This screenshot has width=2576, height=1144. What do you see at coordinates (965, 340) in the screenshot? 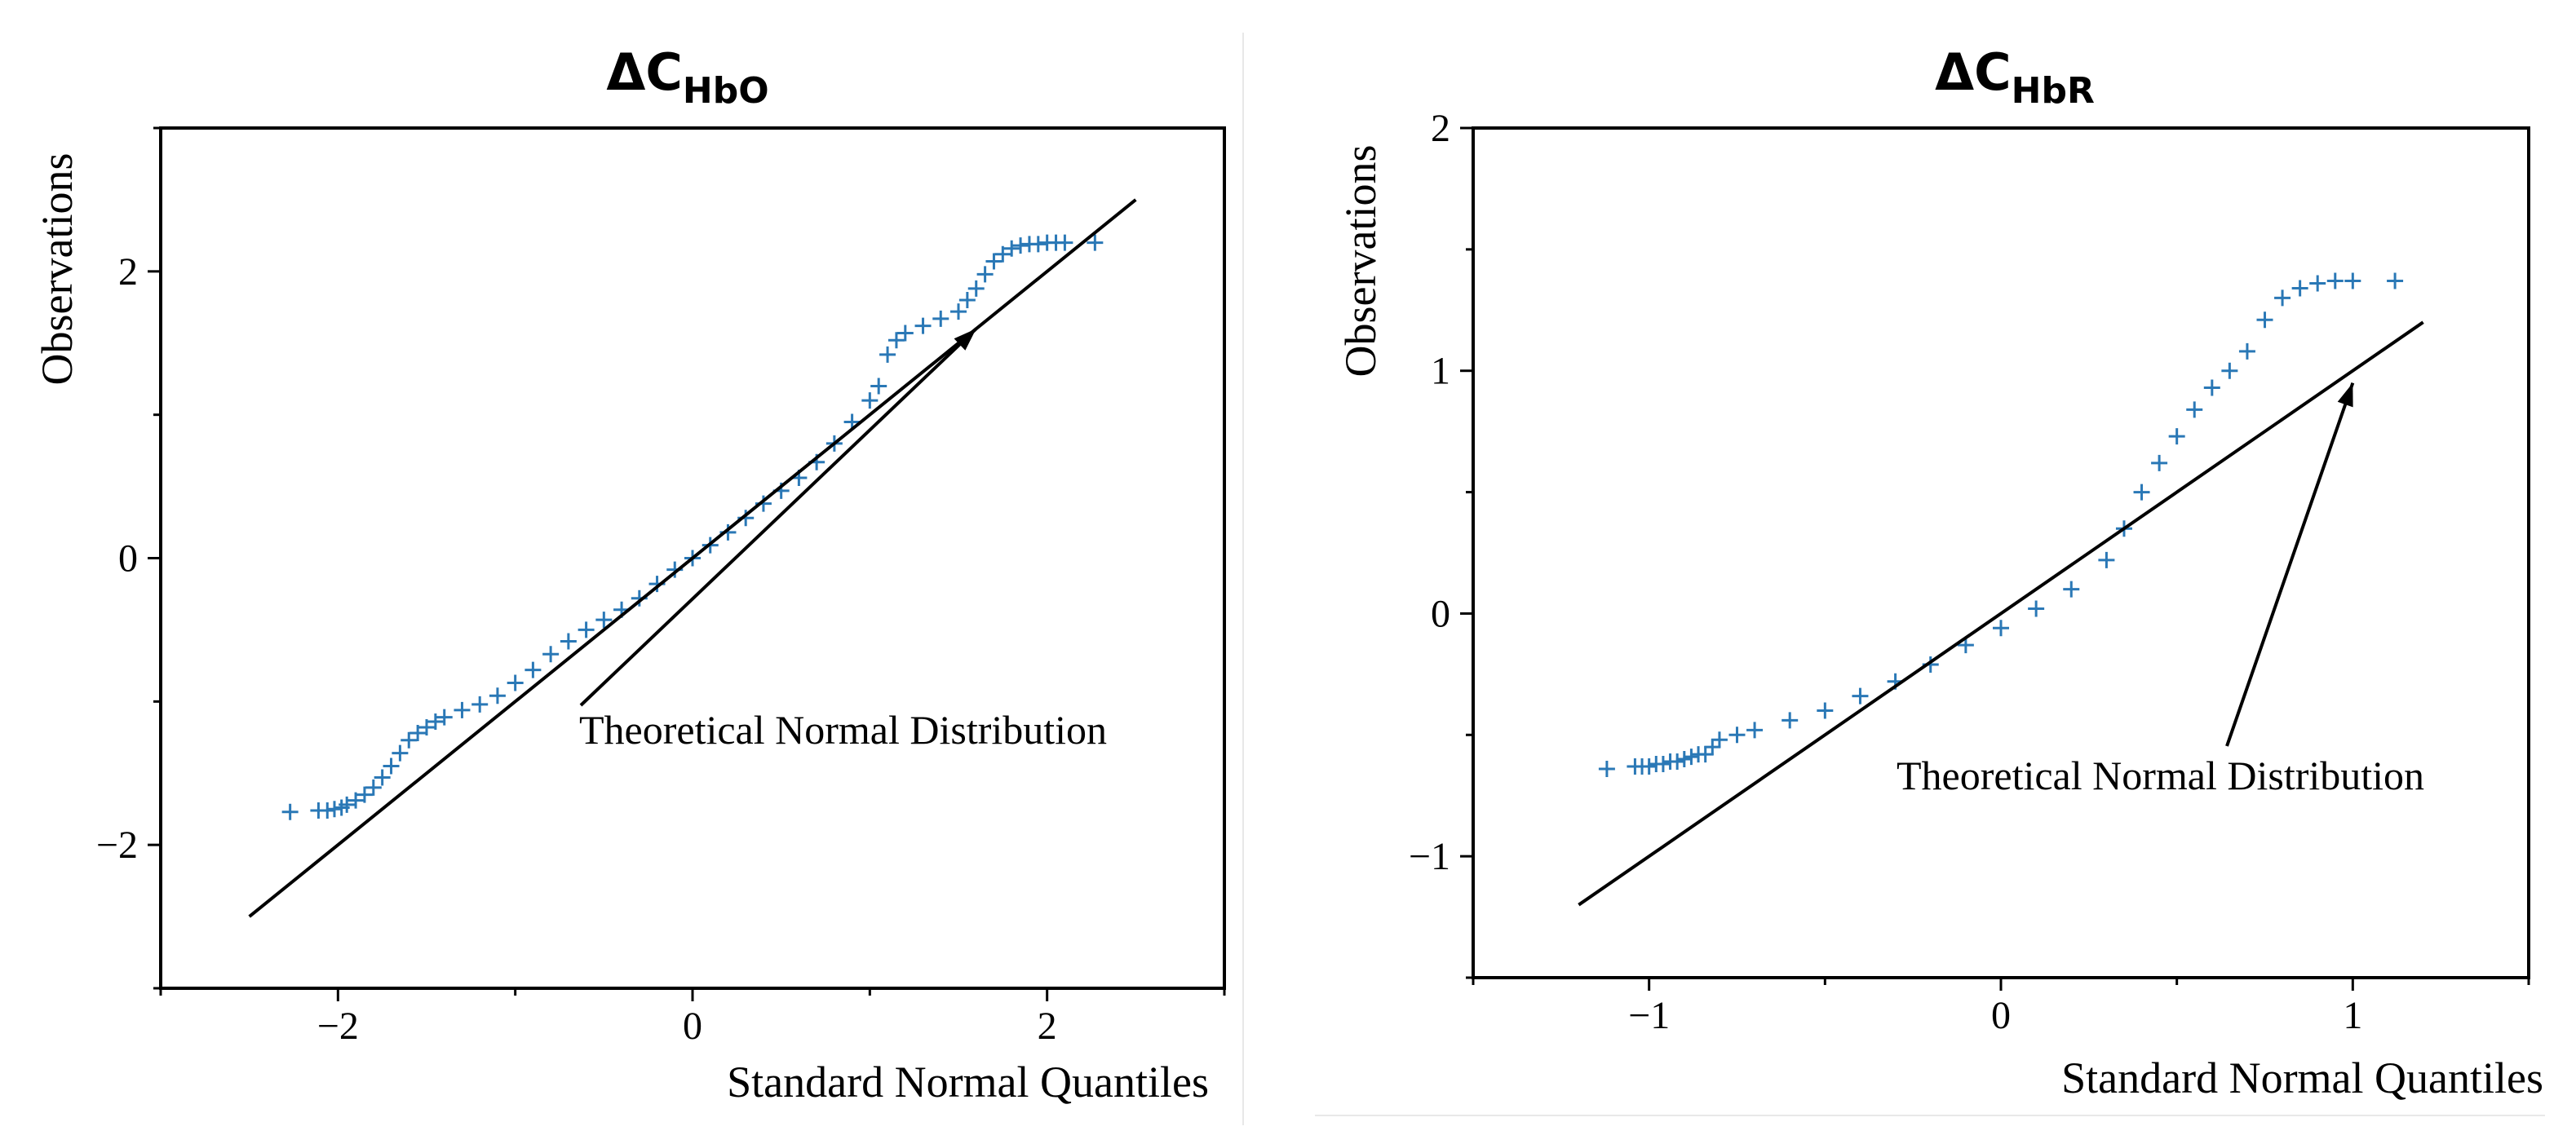
I see `annotation-arrowhead` at bounding box center [965, 340].